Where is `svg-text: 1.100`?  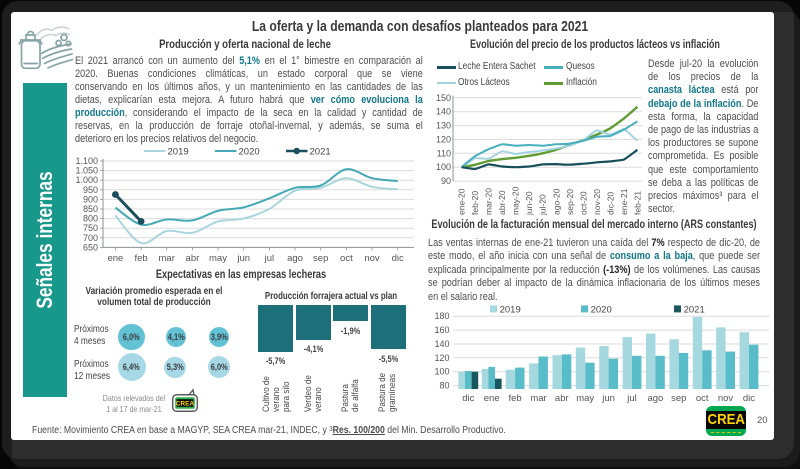 svg-text: 1.100 is located at coordinates (86, 161).